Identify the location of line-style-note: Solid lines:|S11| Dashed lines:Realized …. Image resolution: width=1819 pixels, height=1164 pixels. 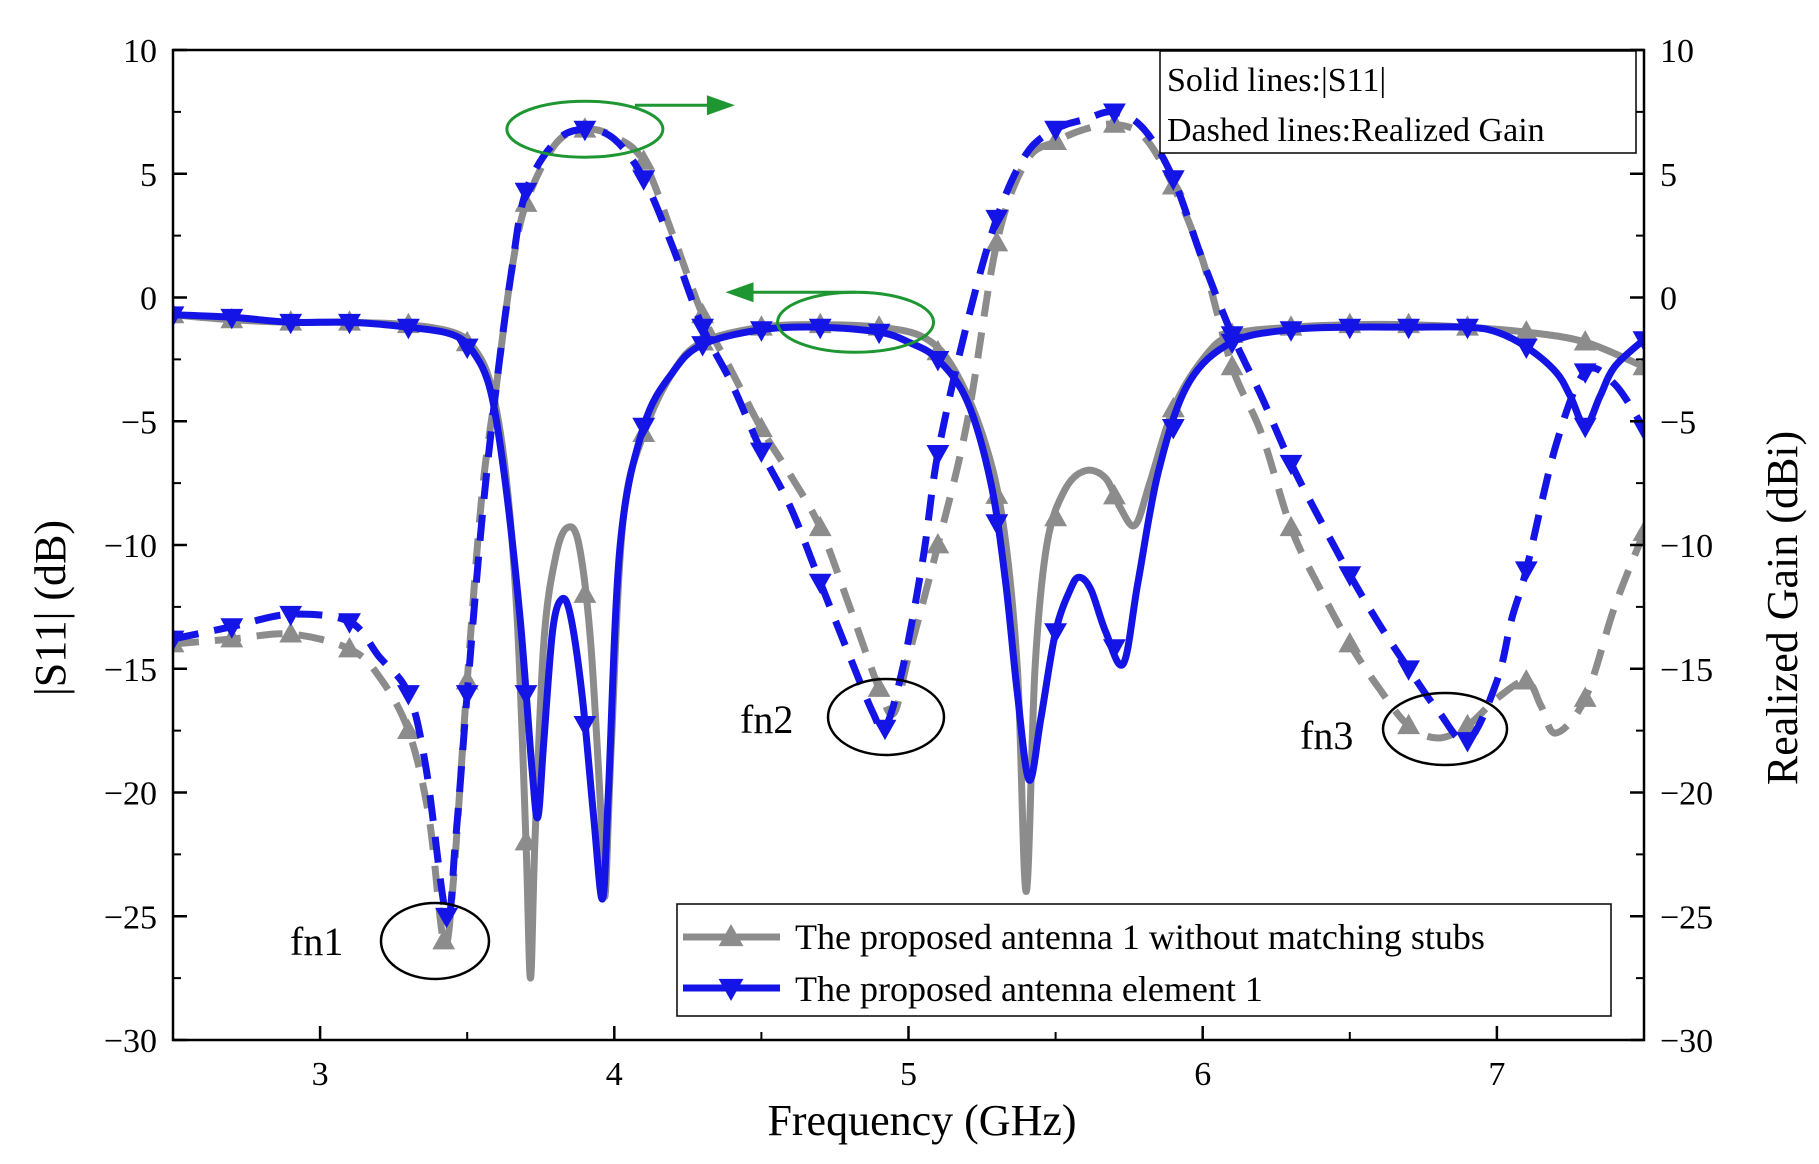
(1398, 102).